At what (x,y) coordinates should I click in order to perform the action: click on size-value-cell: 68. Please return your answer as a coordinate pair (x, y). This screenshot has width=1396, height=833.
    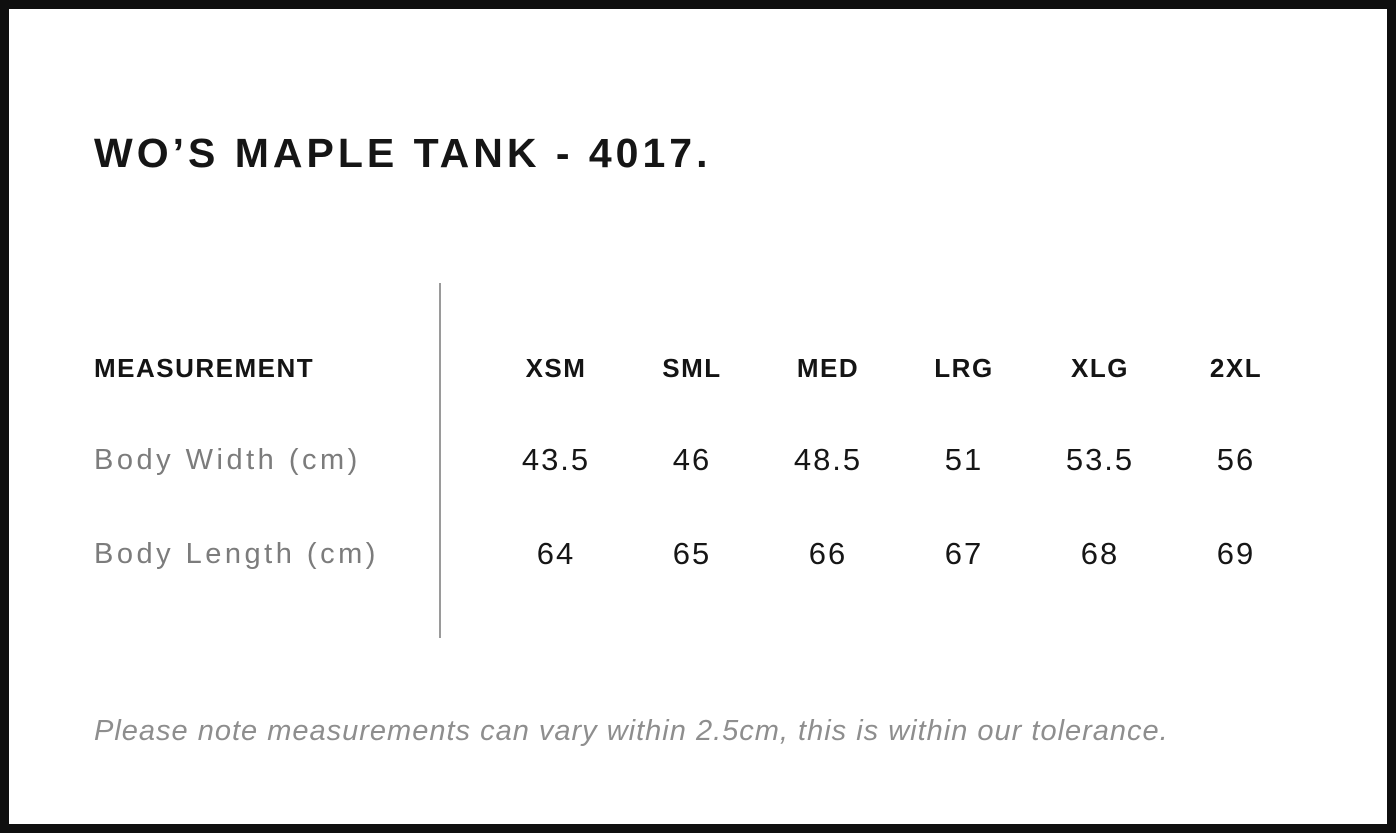
    Looking at the image, I should click on (1100, 553).